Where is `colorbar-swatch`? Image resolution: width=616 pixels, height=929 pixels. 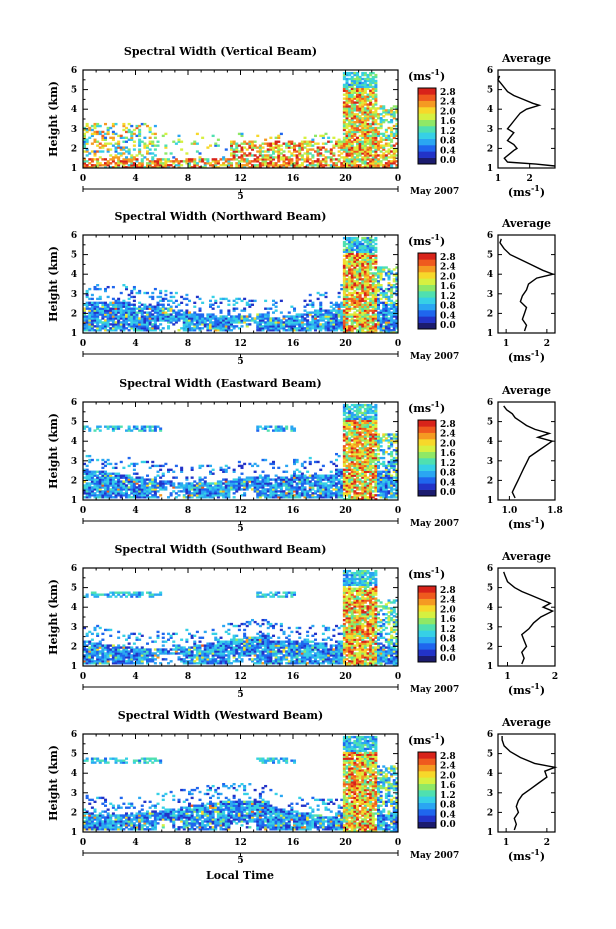
colorbar-swatch is located at coordinates (427, 135).